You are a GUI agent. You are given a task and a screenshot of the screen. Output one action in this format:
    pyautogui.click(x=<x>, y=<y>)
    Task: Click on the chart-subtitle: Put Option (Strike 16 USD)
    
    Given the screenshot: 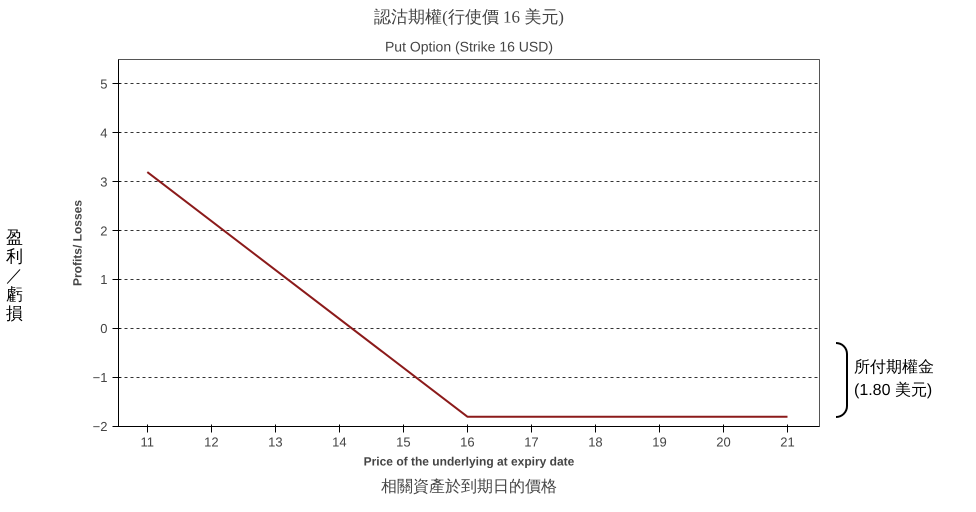 What is the action you would take?
    pyautogui.click(x=469, y=46)
    